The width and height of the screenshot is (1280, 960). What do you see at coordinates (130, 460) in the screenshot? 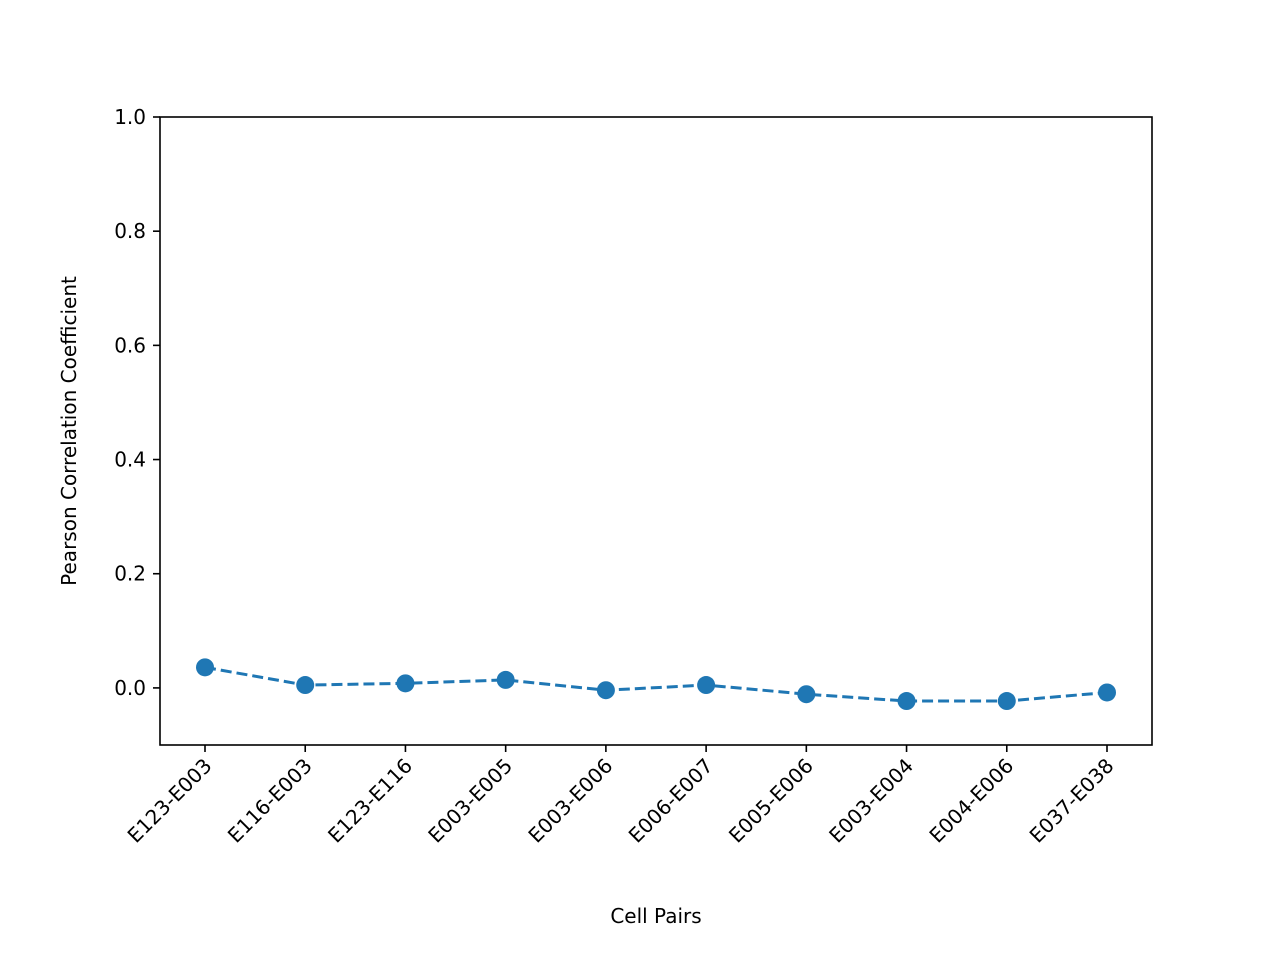
I see `y-tick-label: 0.4` at bounding box center [130, 460].